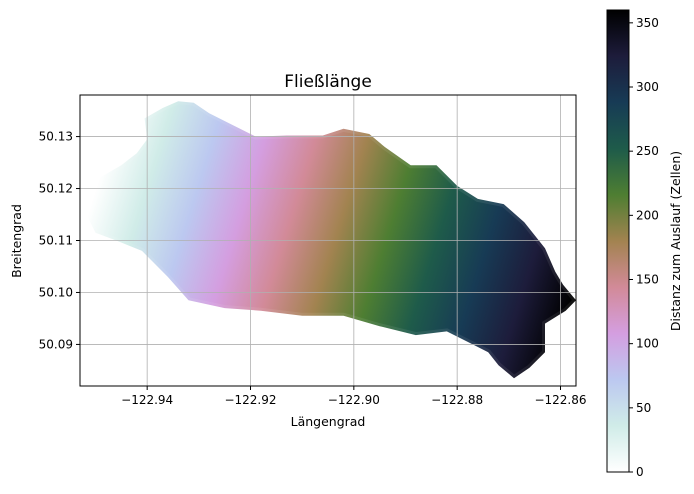 The image size is (694, 494). What do you see at coordinates (643, 408) in the screenshot?
I see `colorbar-tick-label: 50` at bounding box center [643, 408].